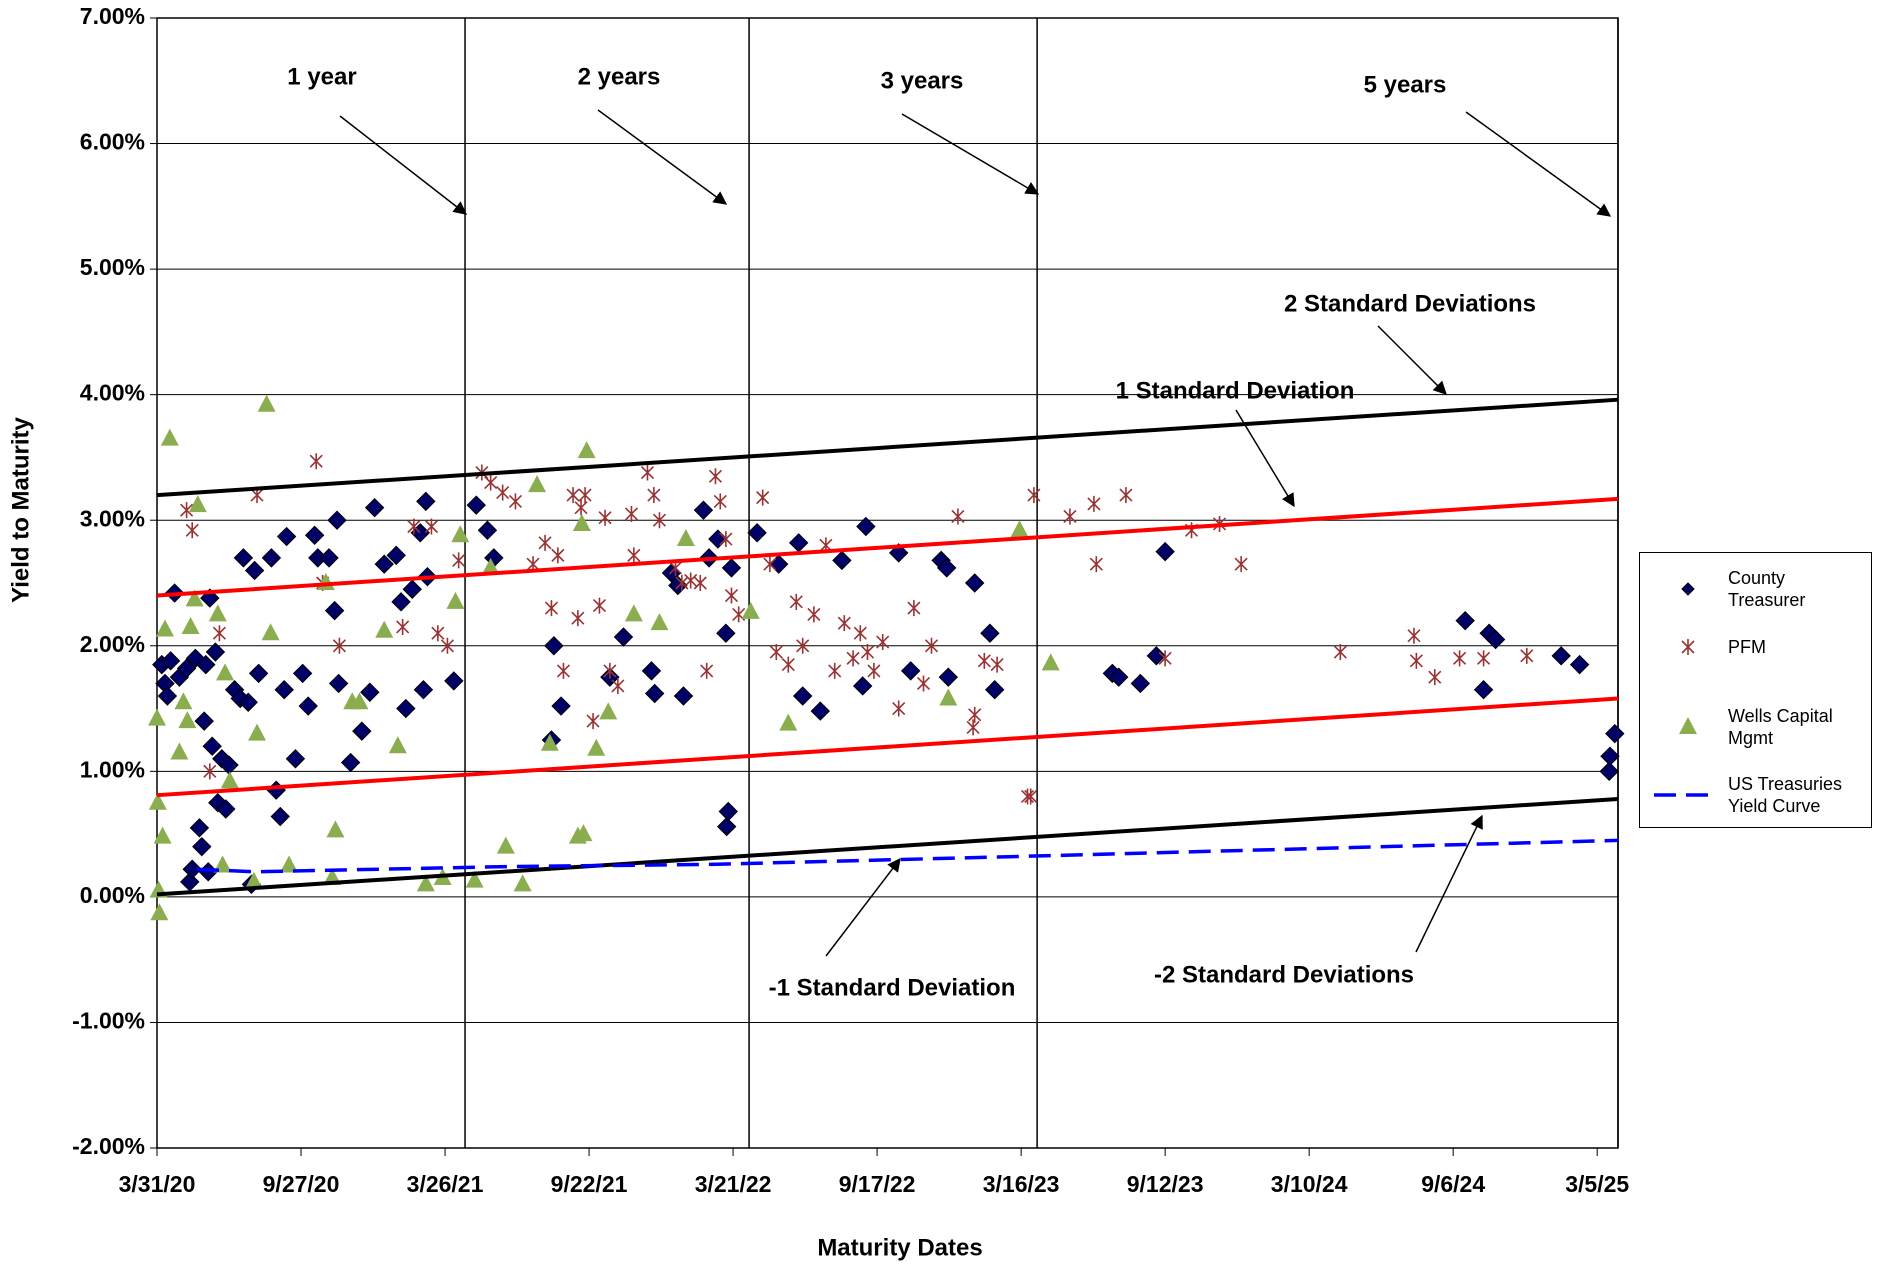 Image resolution: width=1882 pixels, height=1268 pixels. I want to click on reference-label: 3 years, so click(922, 80).